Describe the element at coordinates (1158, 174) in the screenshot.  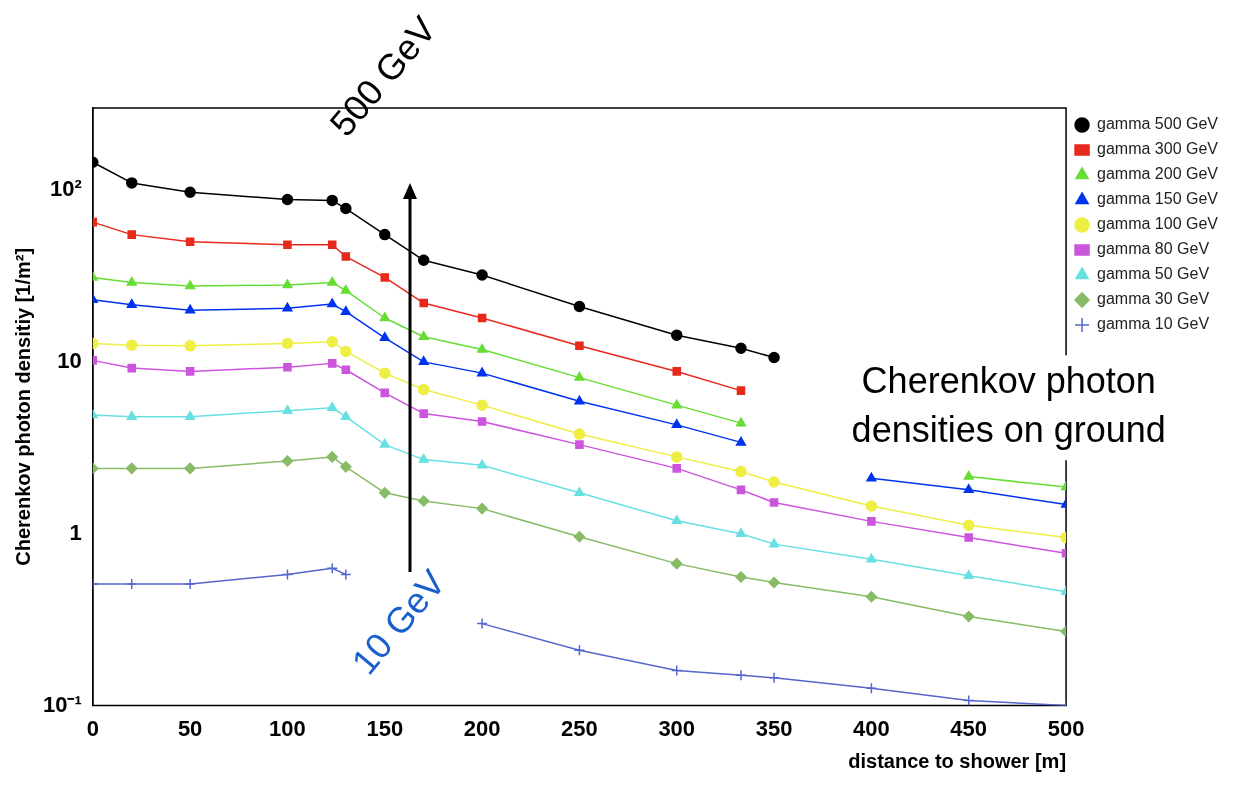
I see `legend-label: gamma 200 GeV` at that location.